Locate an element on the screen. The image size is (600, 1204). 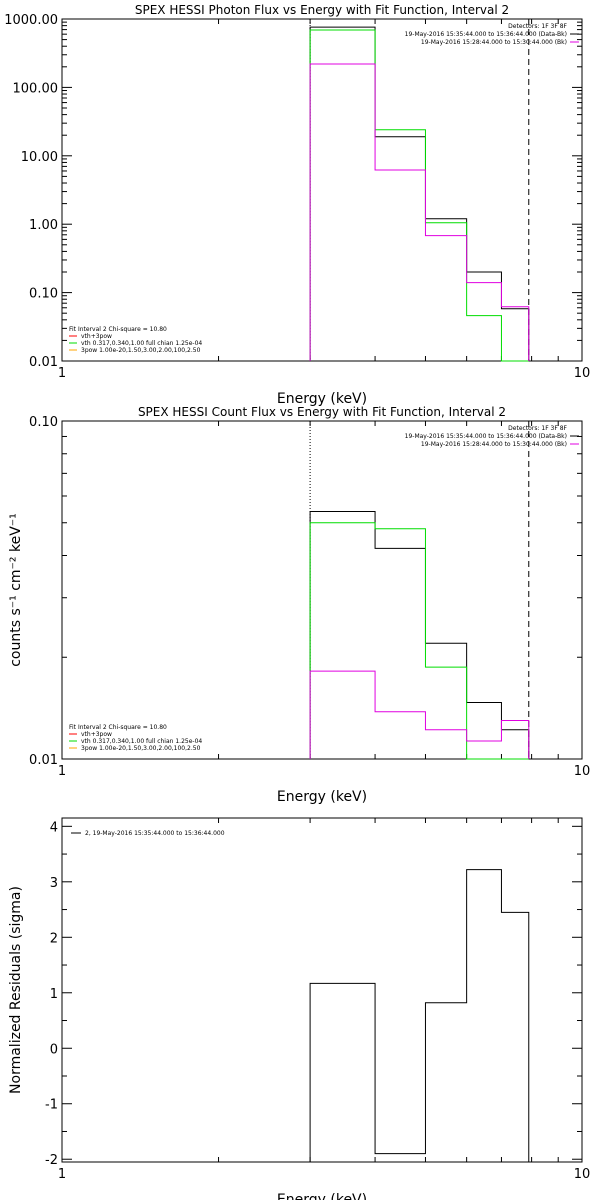
y-tick-label: 2 is located at coordinates (54, 938).